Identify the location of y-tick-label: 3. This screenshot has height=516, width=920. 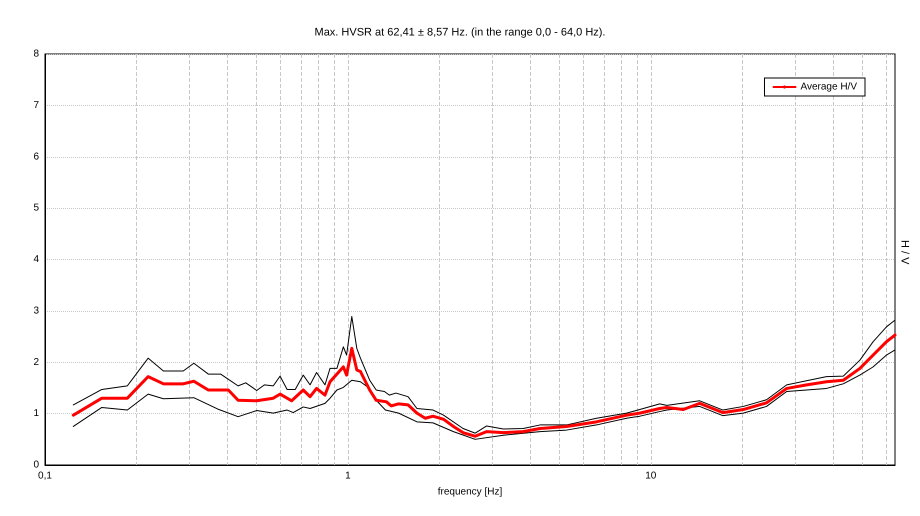
(36, 310).